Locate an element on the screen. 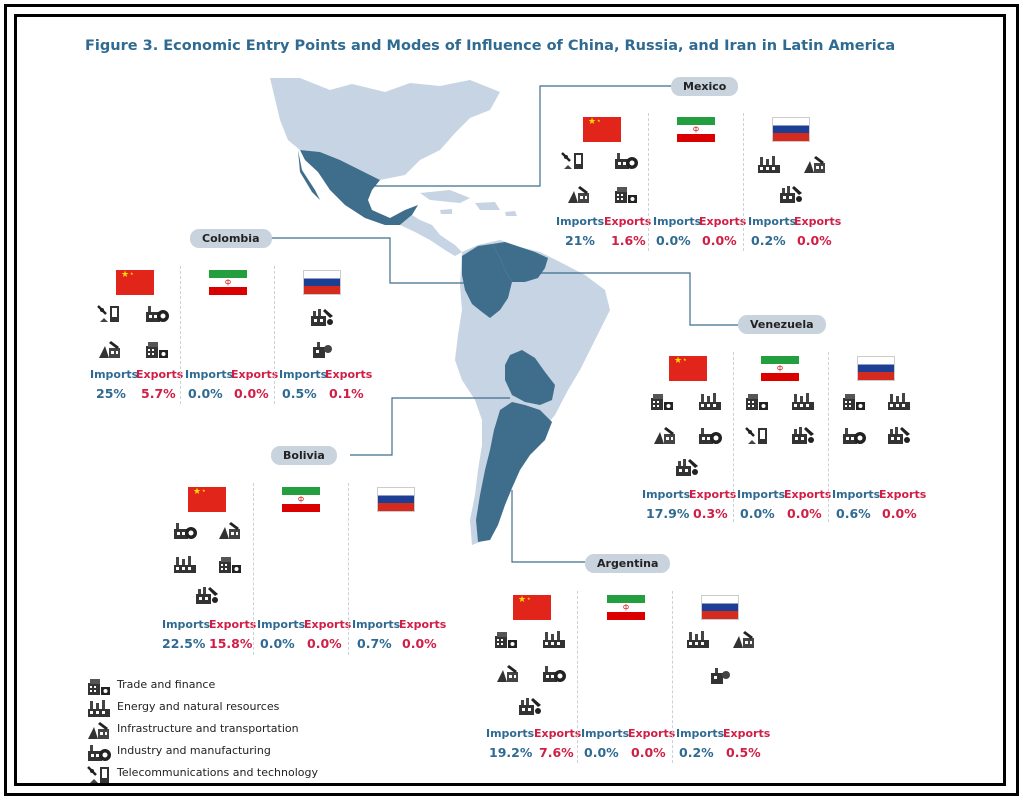 The width and height of the screenshot is (1027, 804). venezuela-iran-col: ф Imports Exports 0.0% 0.0% is located at coordinates (782, 437).